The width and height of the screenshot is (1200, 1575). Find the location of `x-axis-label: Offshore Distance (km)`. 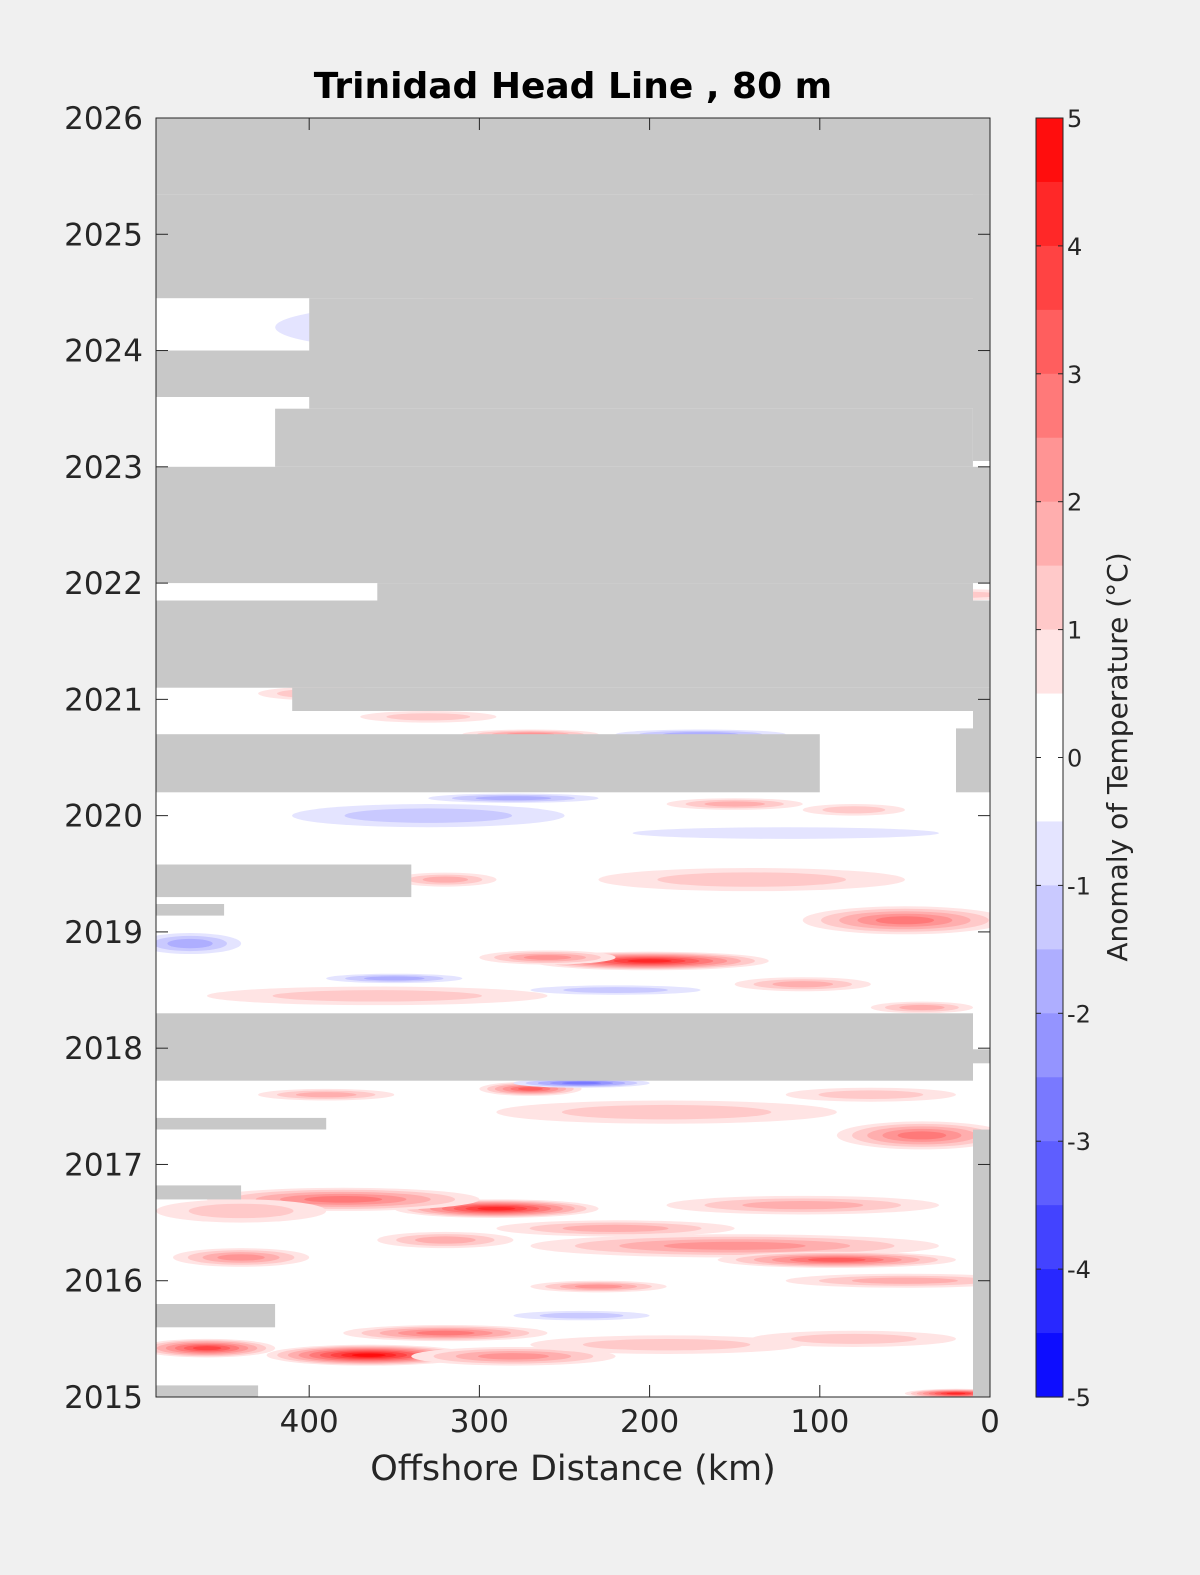

x-axis-label: Offshore Distance (km) is located at coordinates (573, 1469).